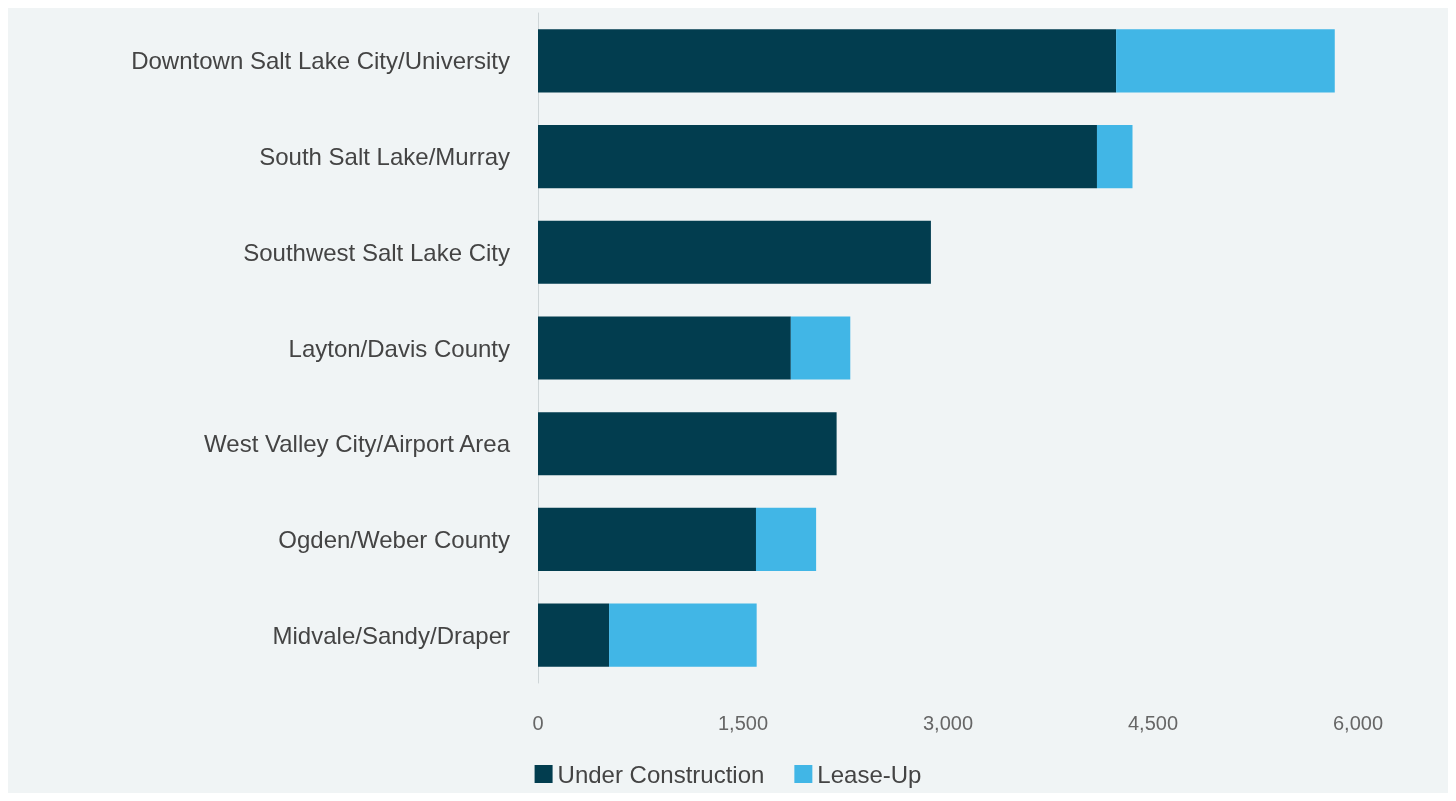  I want to click on y-tick-label: Ogden/Weber County, so click(394, 539).